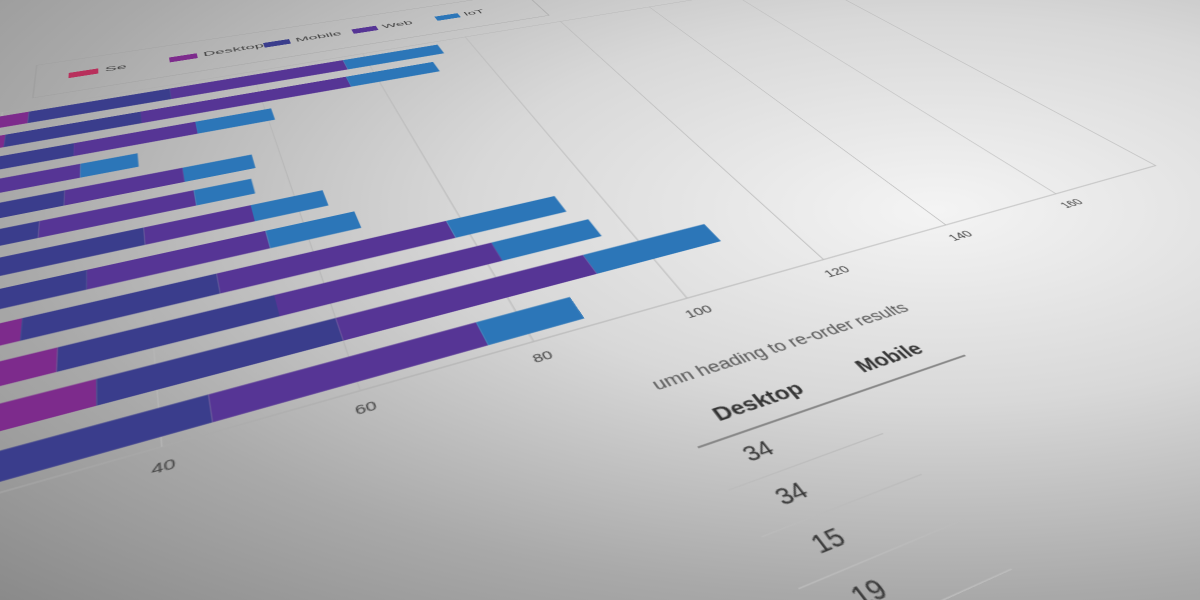  What do you see at coordinates (1071, 203) in the screenshot?
I see `x-tick-label: 160` at bounding box center [1071, 203].